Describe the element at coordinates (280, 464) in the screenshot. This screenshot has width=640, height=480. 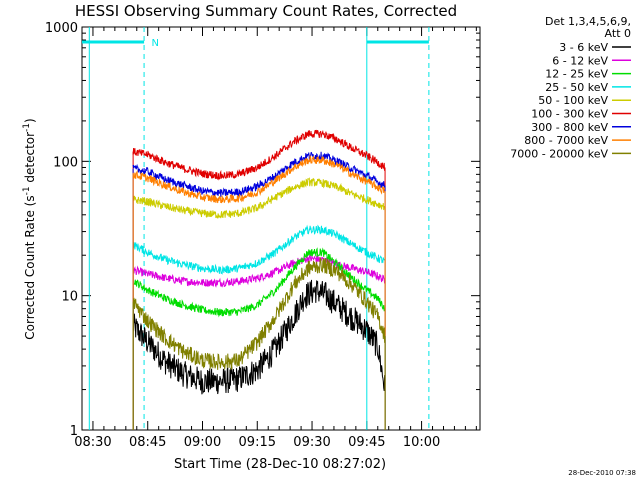
I see `x-axis-label: Start Time (28-Dec-10 08:27:02)` at that location.